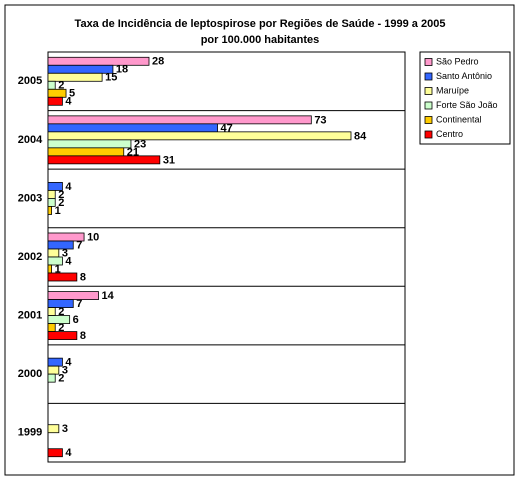 This screenshot has width=520, height=485. I want to click on data-label: 18, so click(122, 70).